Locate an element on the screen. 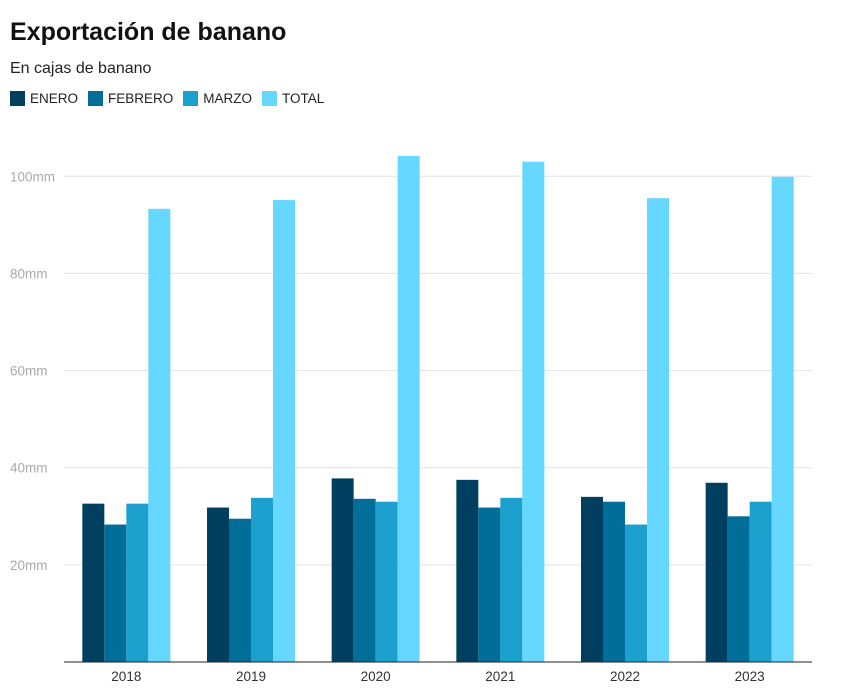 The image size is (858, 693). bar-febrero-2019 is located at coordinates (240, 590).